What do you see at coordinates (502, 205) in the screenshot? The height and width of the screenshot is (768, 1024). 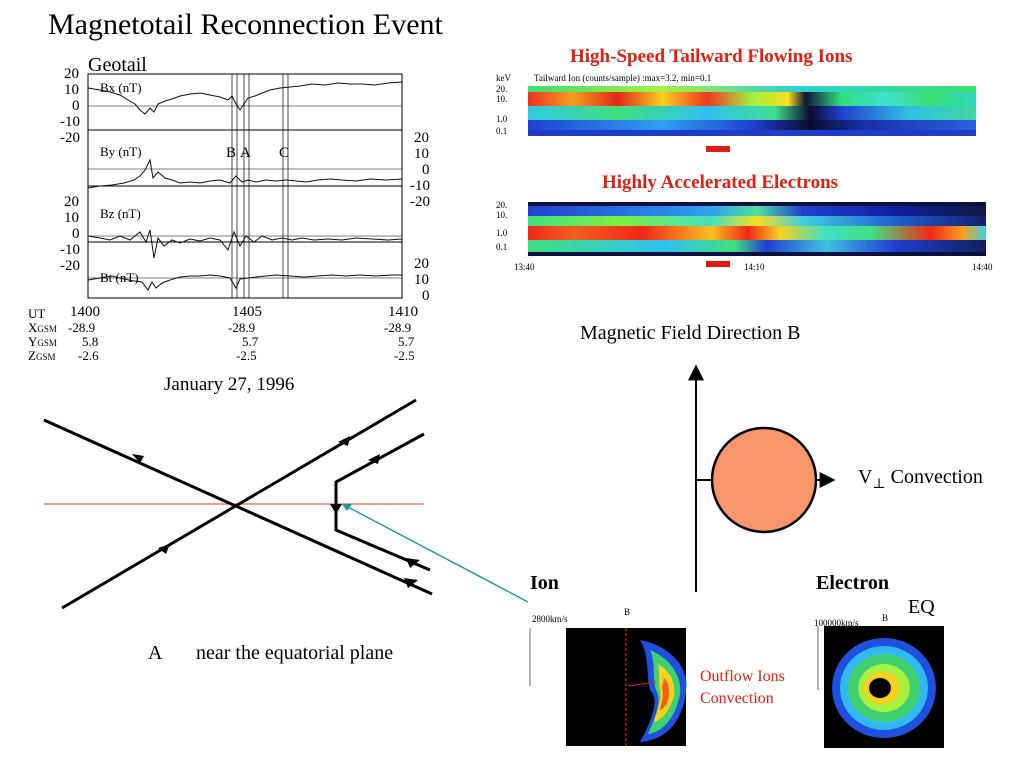 I see `electron-ytick: 20.` at bounding box center [502, 205].